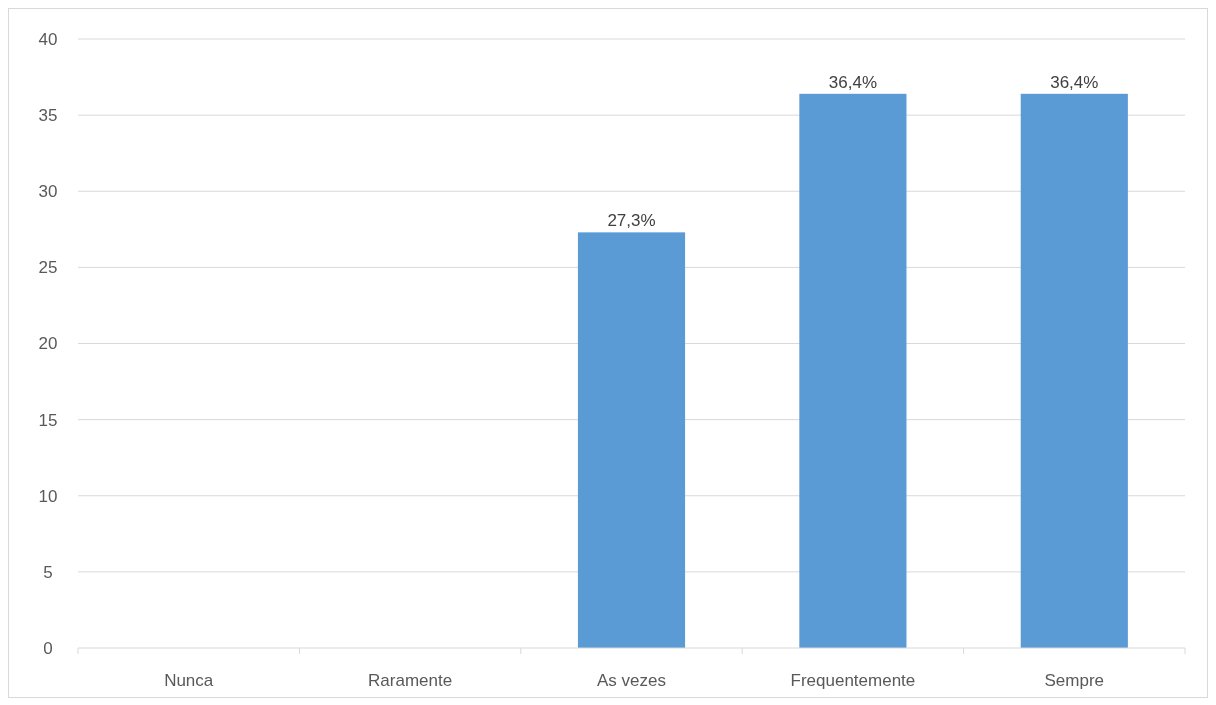  Describe the element at coordinates (48, 192) in the screenshot. I see `y-tick-label: 30` at that location.